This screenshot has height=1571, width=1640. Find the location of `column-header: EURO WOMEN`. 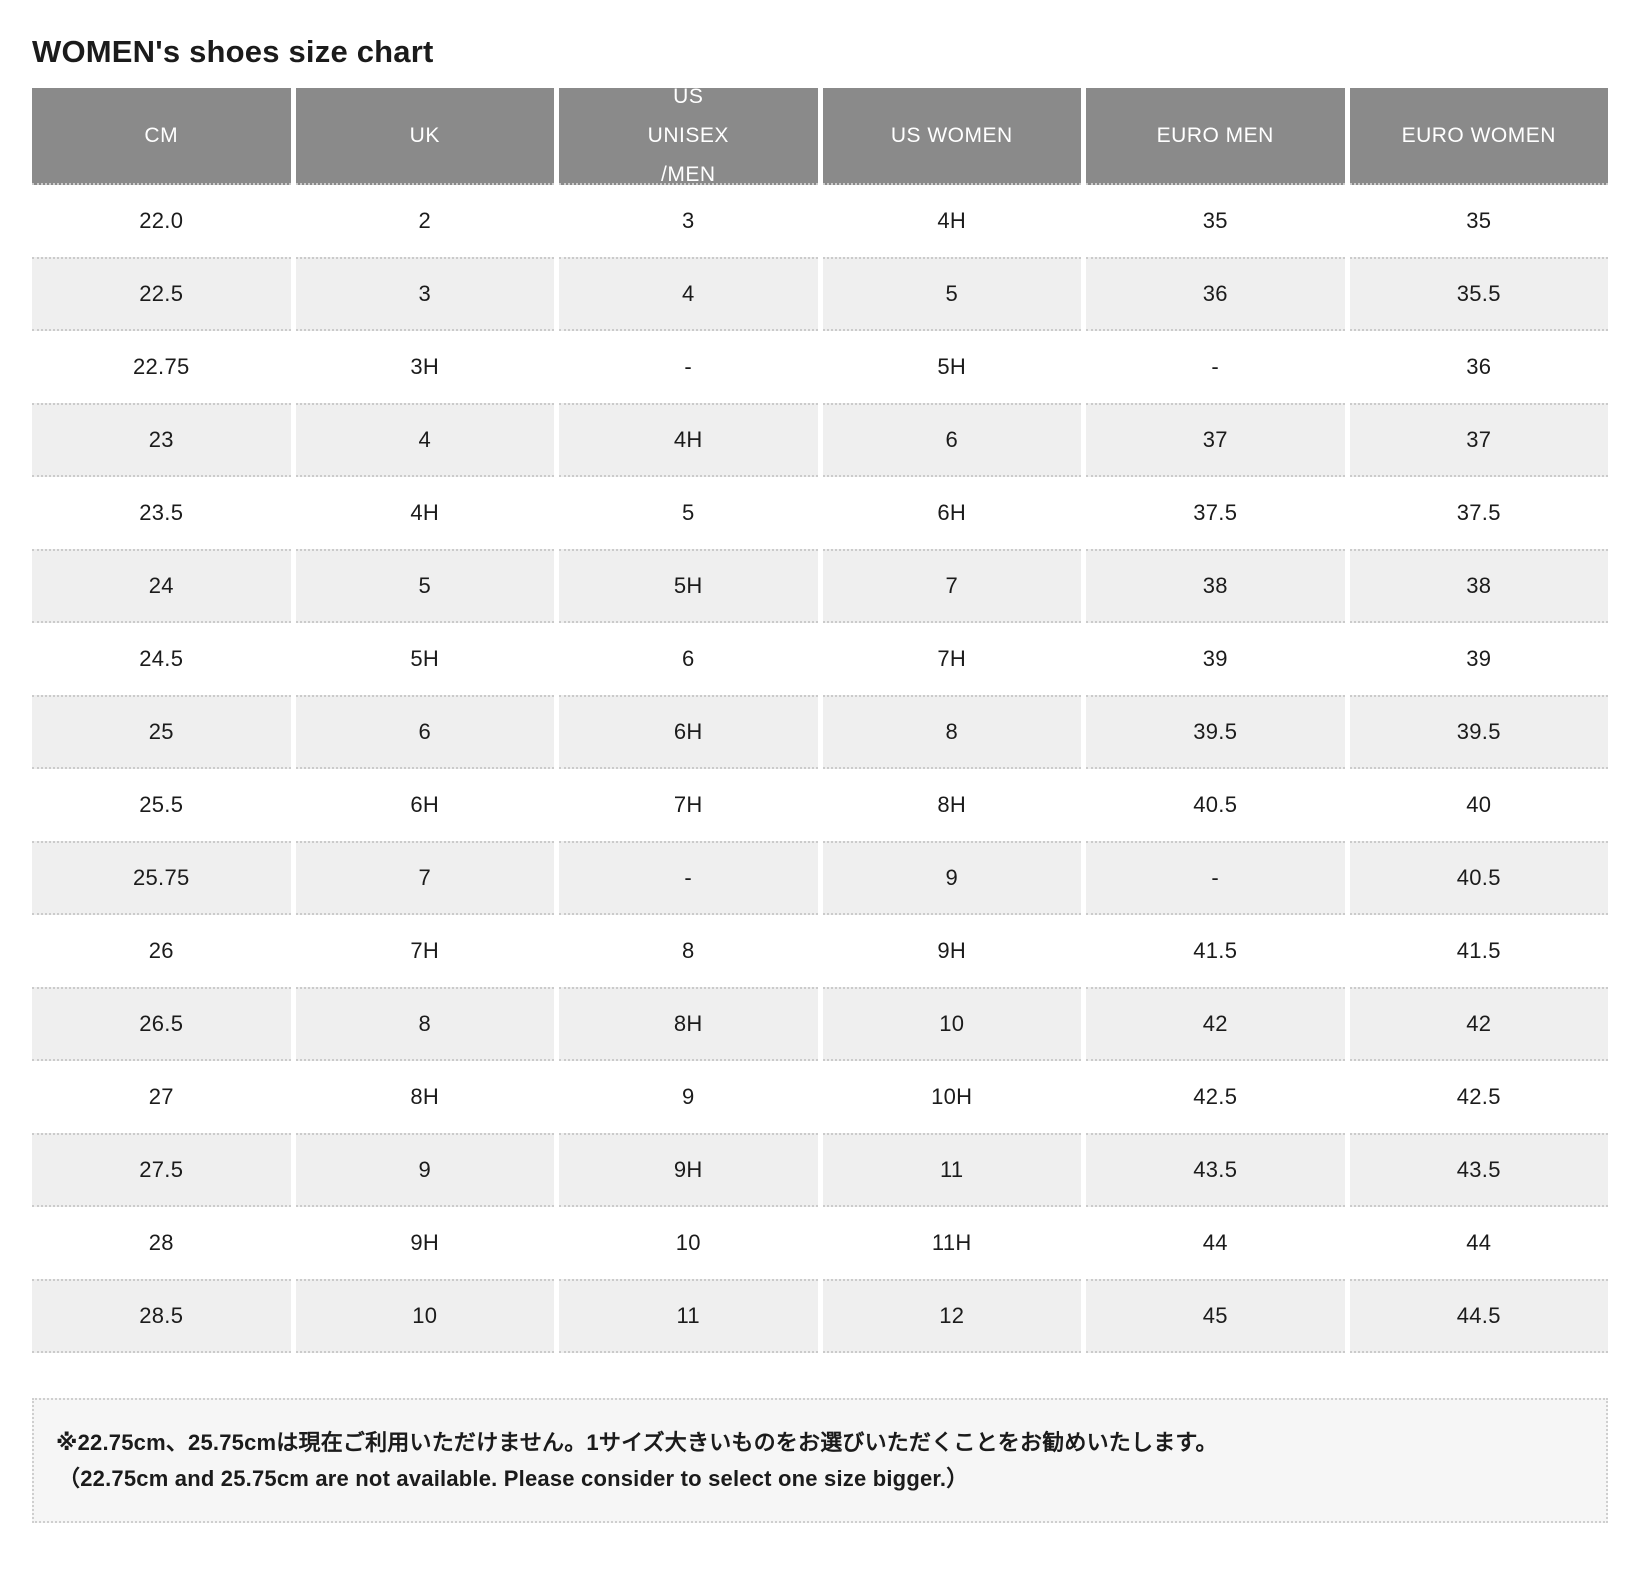

column-header: EURO WOMEN is located at coordinates (1478, 136).